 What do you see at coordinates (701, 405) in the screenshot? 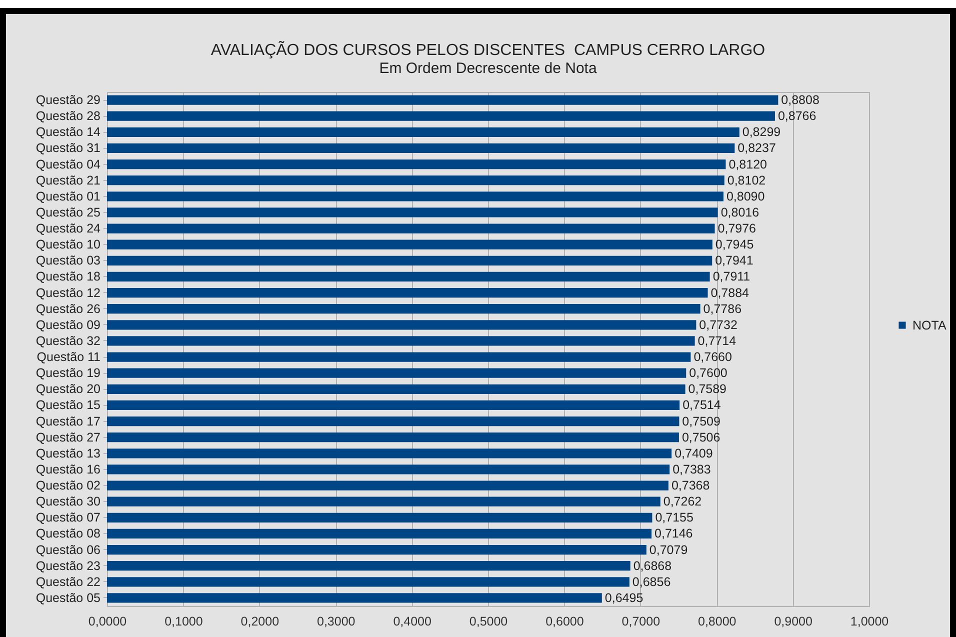
I see `data-label: 0,7514` at bounding box center [701, 405].